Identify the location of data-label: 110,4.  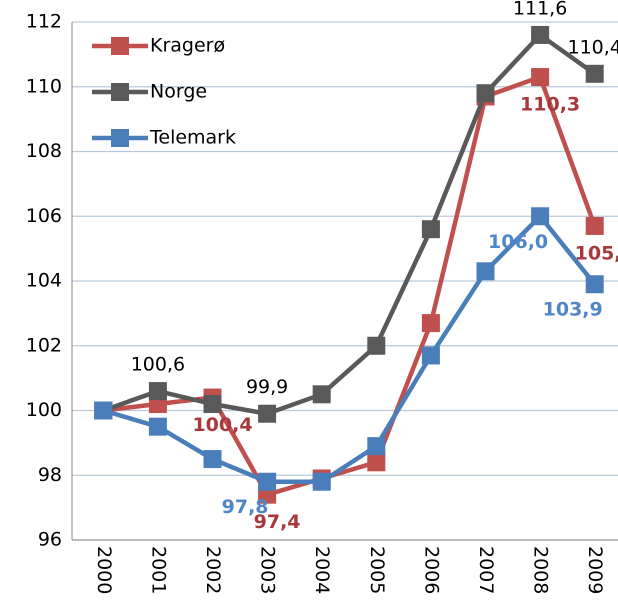
(592, 47).